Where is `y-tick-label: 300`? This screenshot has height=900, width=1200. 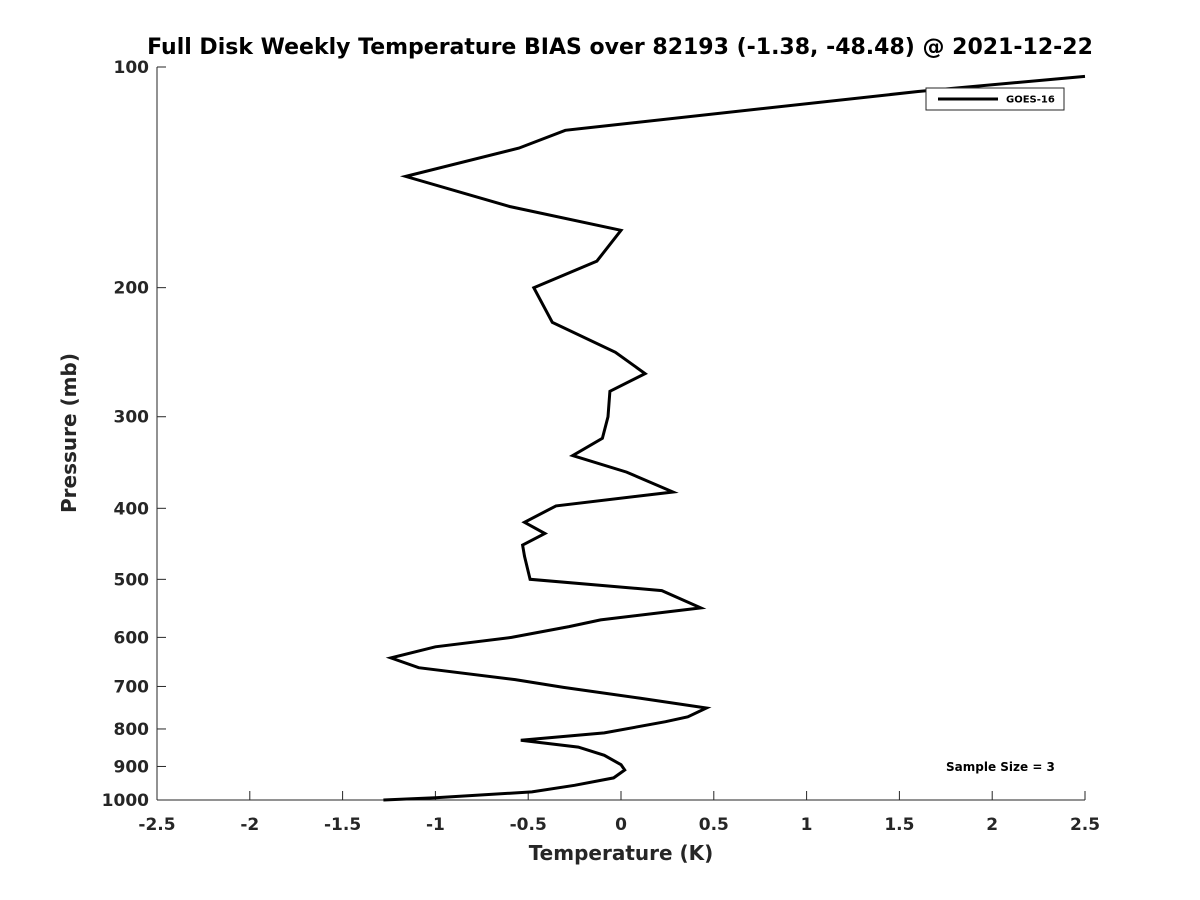 y-tick-label: 300 is located at coordinates (132, 418).